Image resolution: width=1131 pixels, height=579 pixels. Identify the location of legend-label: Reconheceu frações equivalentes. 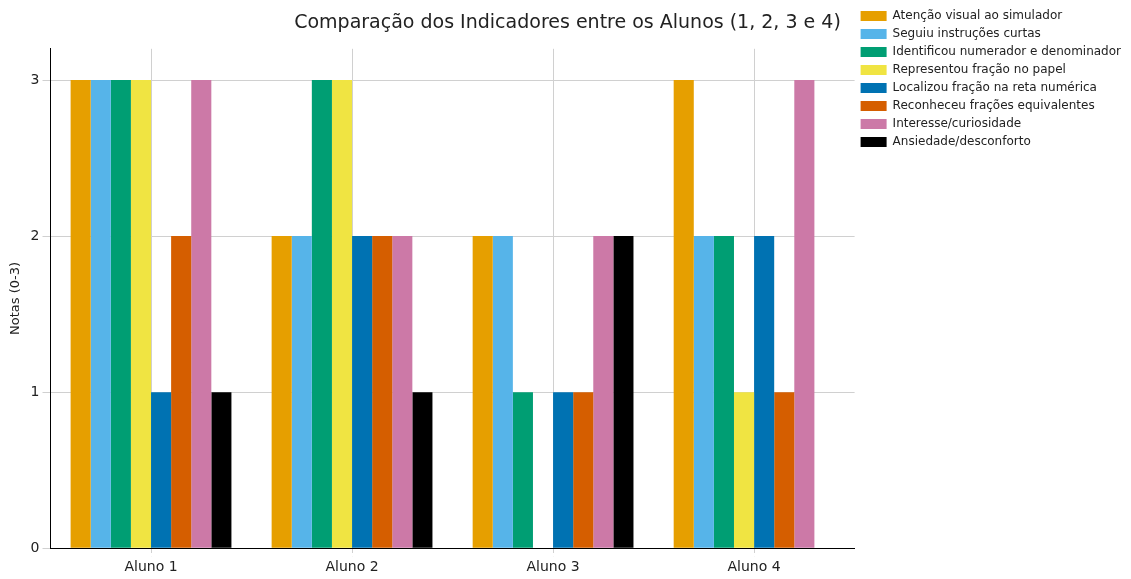
(993, 105).